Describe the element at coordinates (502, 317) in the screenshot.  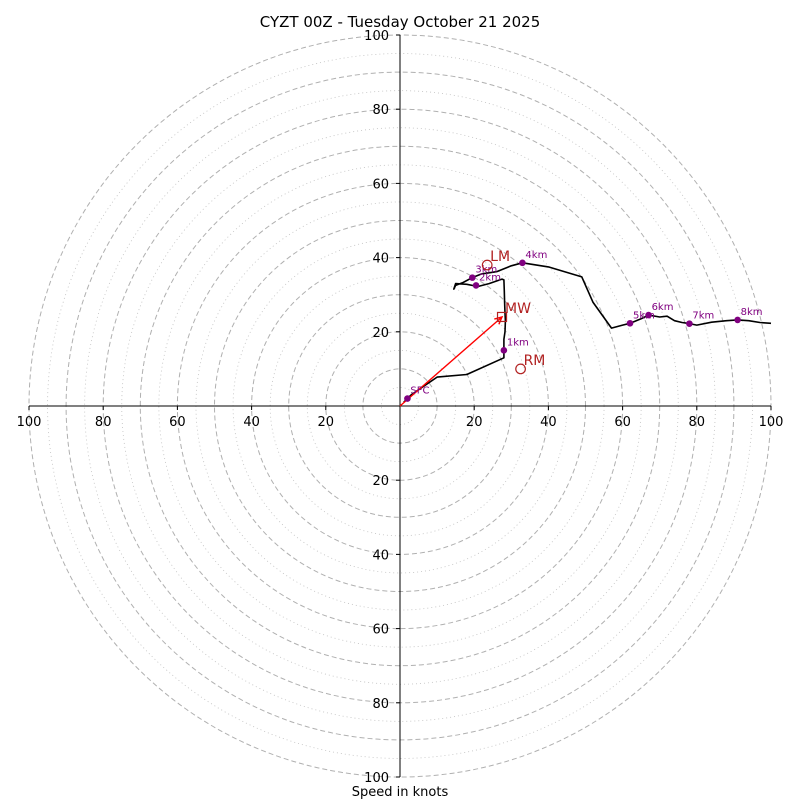
I see `storm-marker-mw` at that location.